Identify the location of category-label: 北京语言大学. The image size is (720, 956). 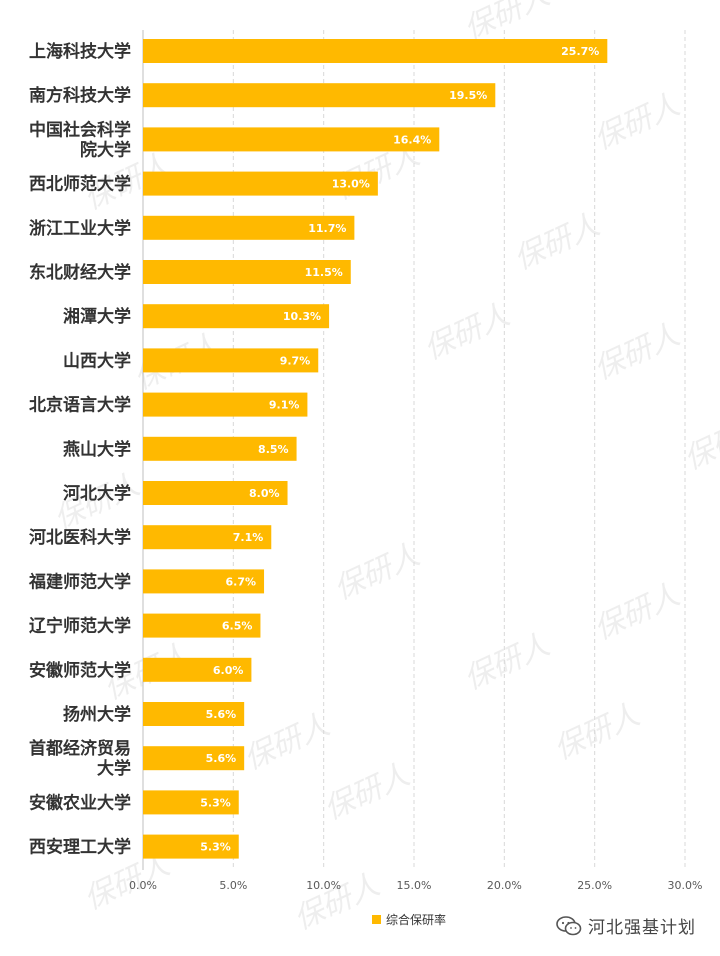
(80, 405).